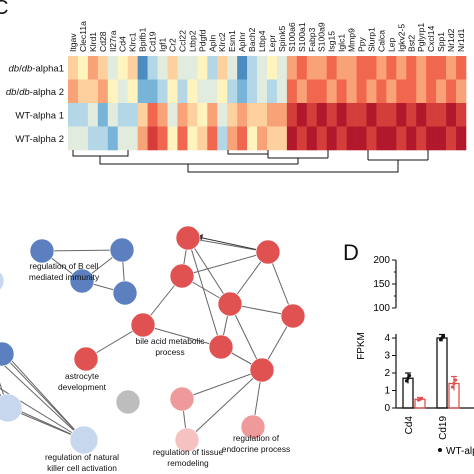 Image resolution: width=474 pixels, height=474 pixels. Describe the element at coordinates (202, 40) in the screenshot. I see `gene-label: Pdgfd` at that location.